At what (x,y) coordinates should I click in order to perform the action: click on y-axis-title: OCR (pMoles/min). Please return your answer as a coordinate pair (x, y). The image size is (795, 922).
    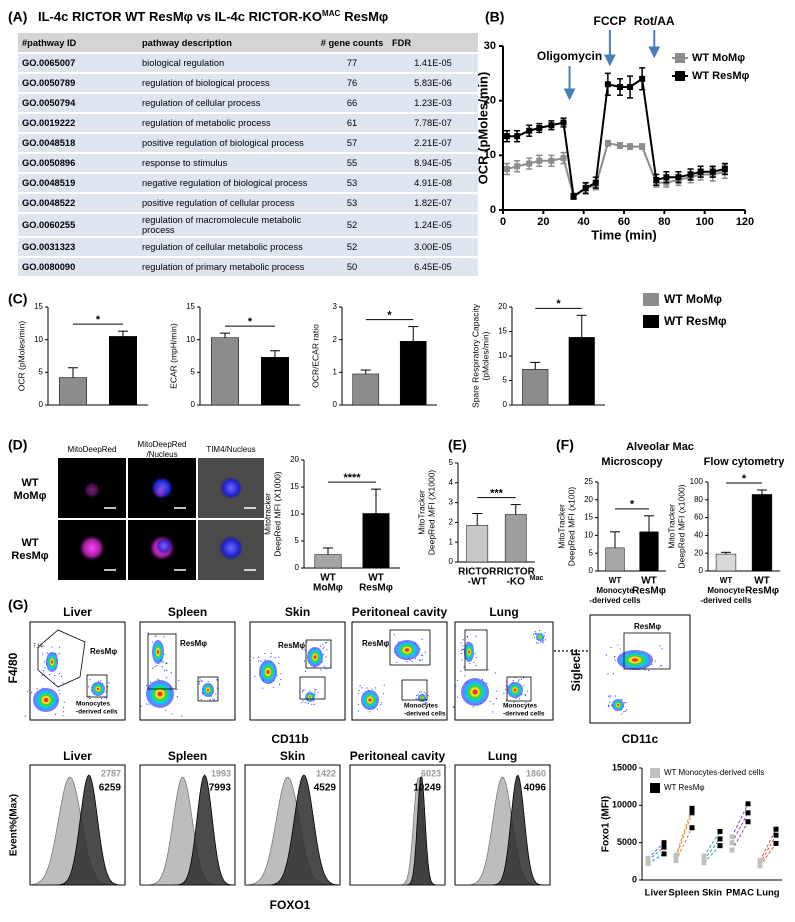
    Looking at the image, I should click on (482, 128).